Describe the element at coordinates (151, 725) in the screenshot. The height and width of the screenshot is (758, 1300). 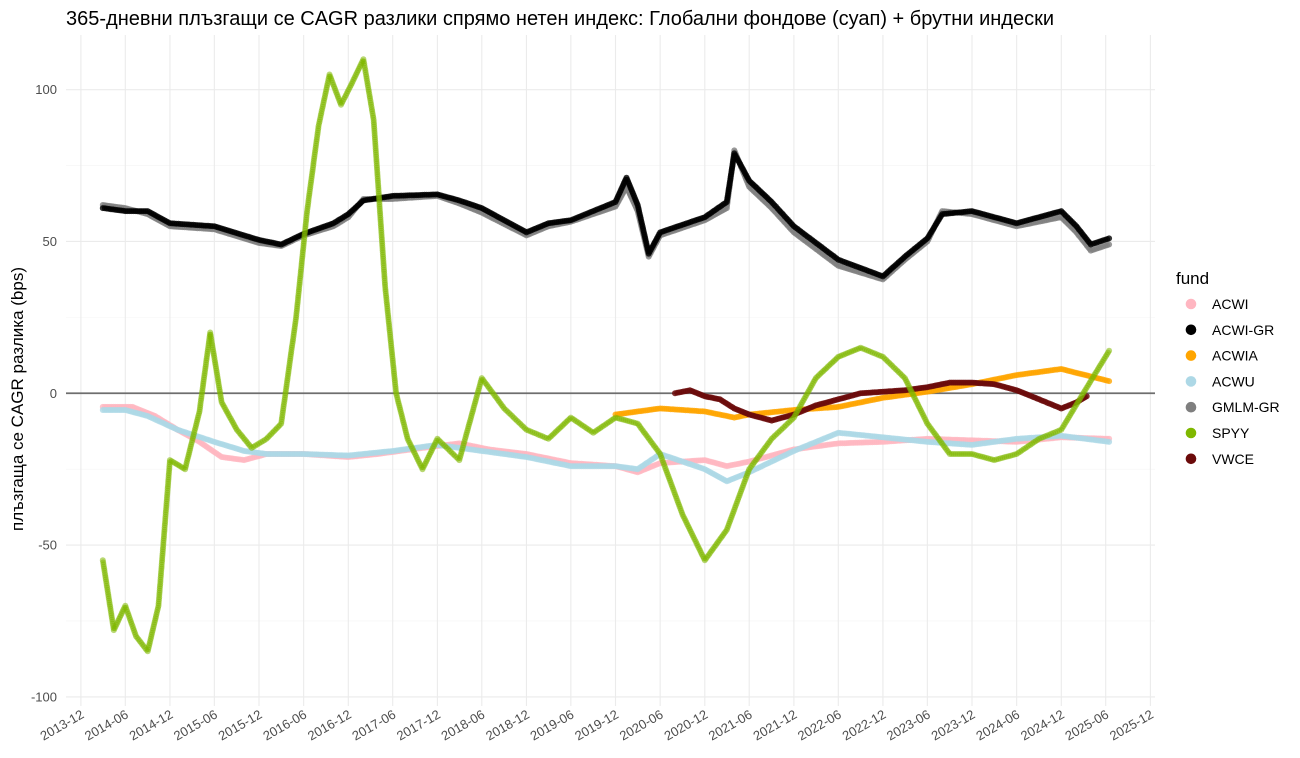
I see `x-tick-label: 2014-12` at that location.